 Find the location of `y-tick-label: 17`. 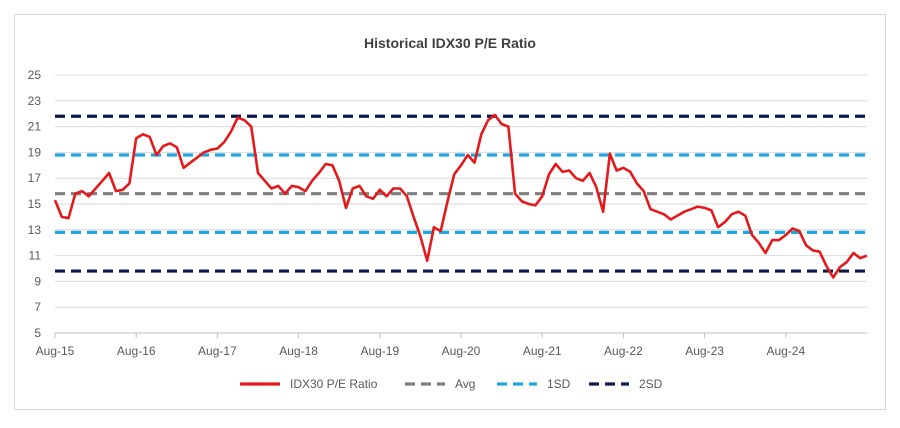

y-tick-label: 17 is located at coordinates (35, 178).